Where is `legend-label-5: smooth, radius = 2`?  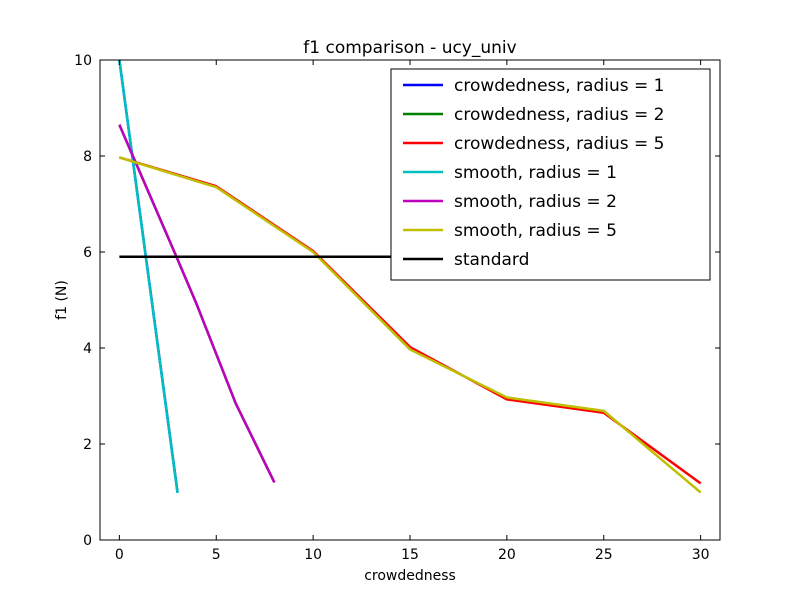
legend-label-5: smooth, radius = 2 is located at coordinates (535, 202).